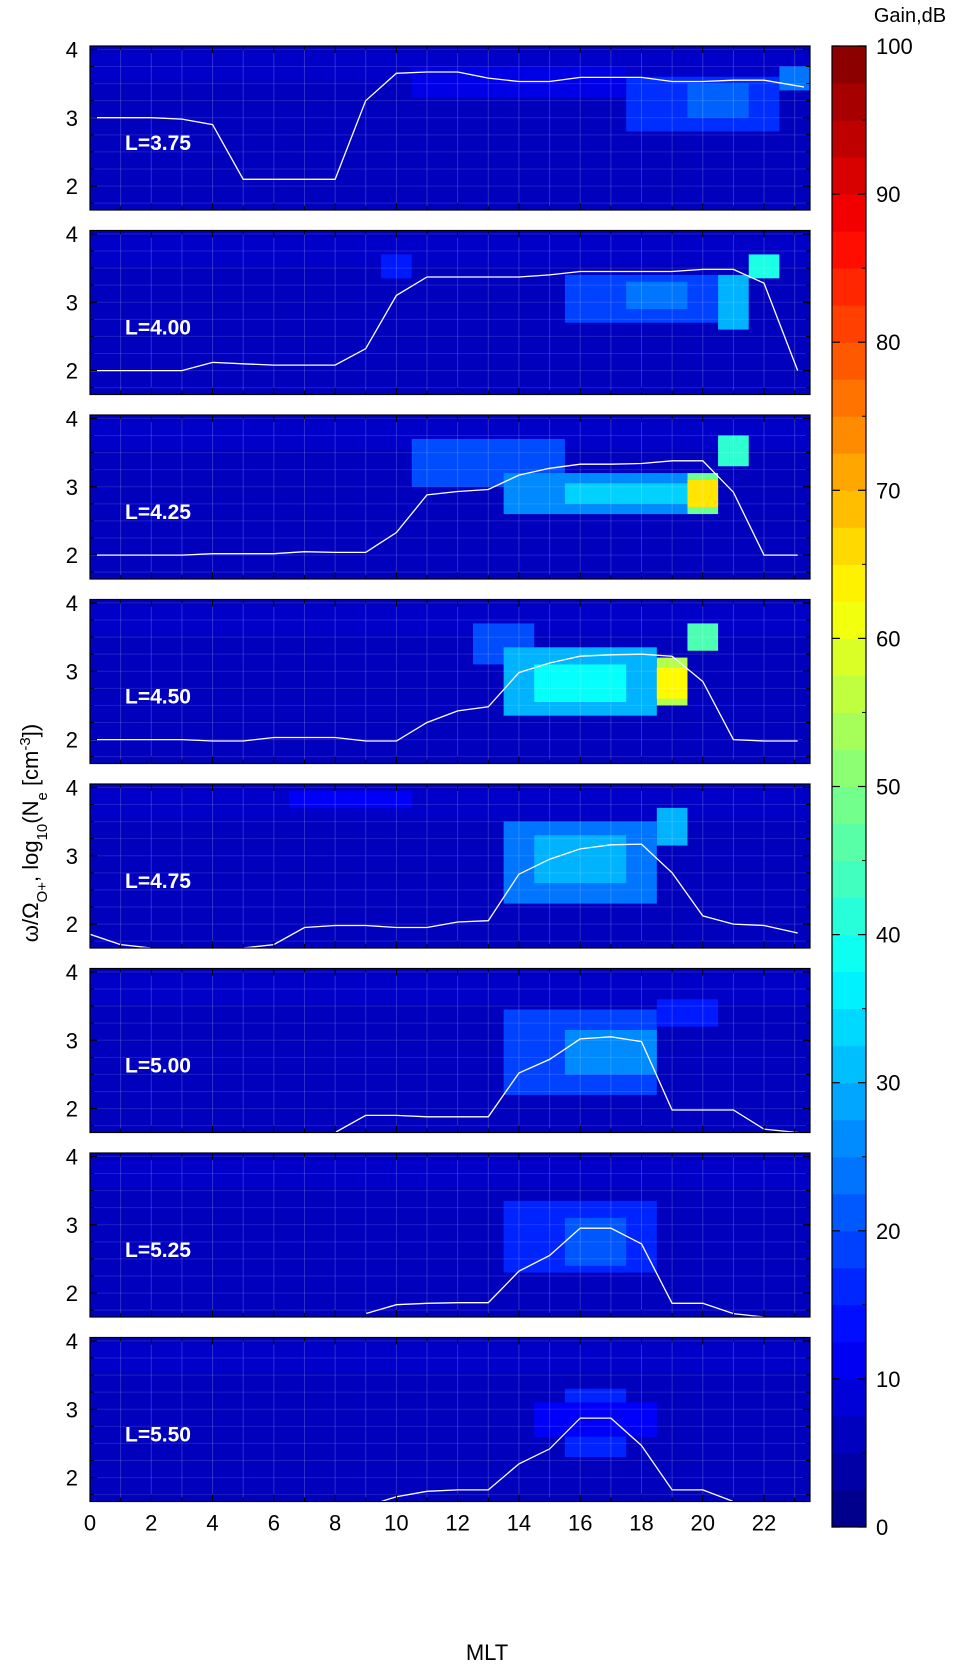 The width and height of the screenshot is (979, 1666). What do you see at coordinates (335, 1523) in the screenshot?
I see `x-tick-label: 8` at bounding box center [335, 1523].